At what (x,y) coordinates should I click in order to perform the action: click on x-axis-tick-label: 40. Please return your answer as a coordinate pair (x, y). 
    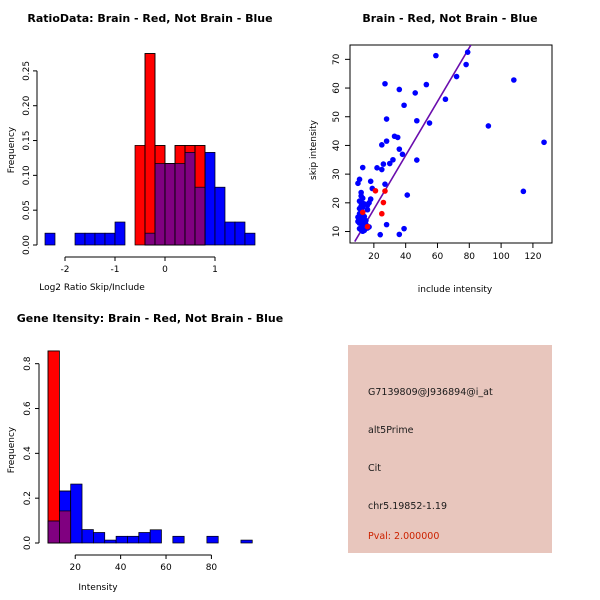
    Looking at the image, I should click on (121, 568).